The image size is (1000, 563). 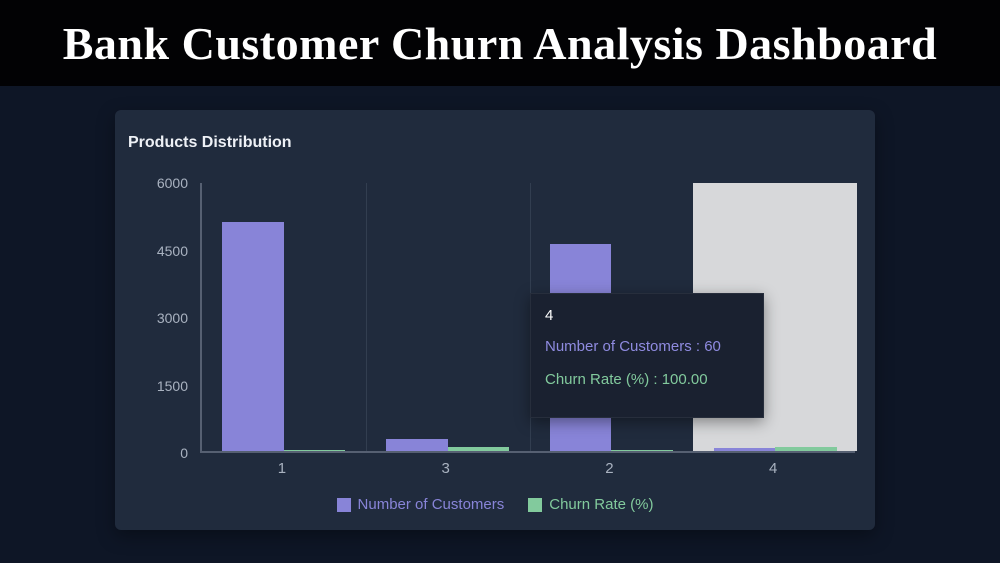 What do you see at coordinates (210, 142) in the screenshot?
I see `card-title: Products Distribution` at bounding box center [210, 142].